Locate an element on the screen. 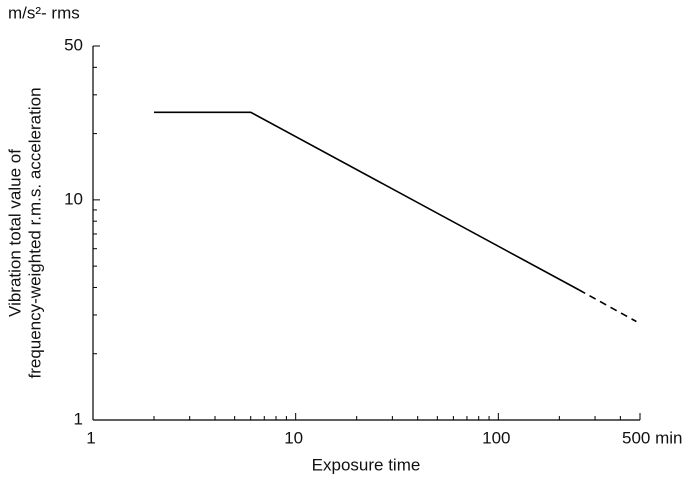 Image resolution: width=700 pixels, height=482 pixels. y-tick-label: 10 is located at coordinates (73, 198).